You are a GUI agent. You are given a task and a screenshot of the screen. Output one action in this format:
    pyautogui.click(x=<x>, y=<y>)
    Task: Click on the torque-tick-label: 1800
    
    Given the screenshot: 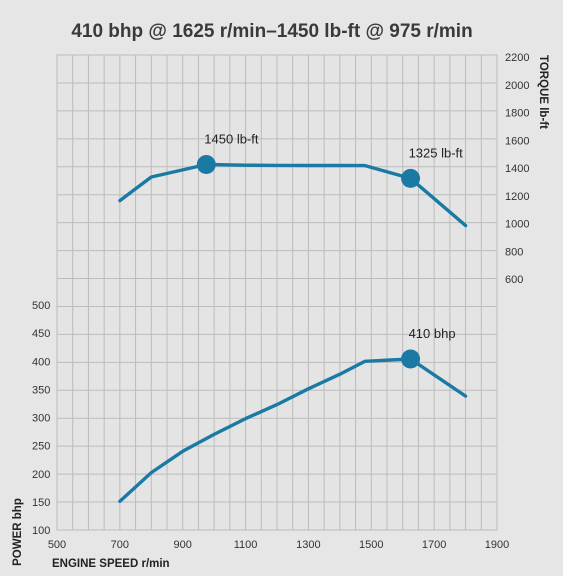 What is the action you would take?
    pyautogui.click(x=517, y=114)
    